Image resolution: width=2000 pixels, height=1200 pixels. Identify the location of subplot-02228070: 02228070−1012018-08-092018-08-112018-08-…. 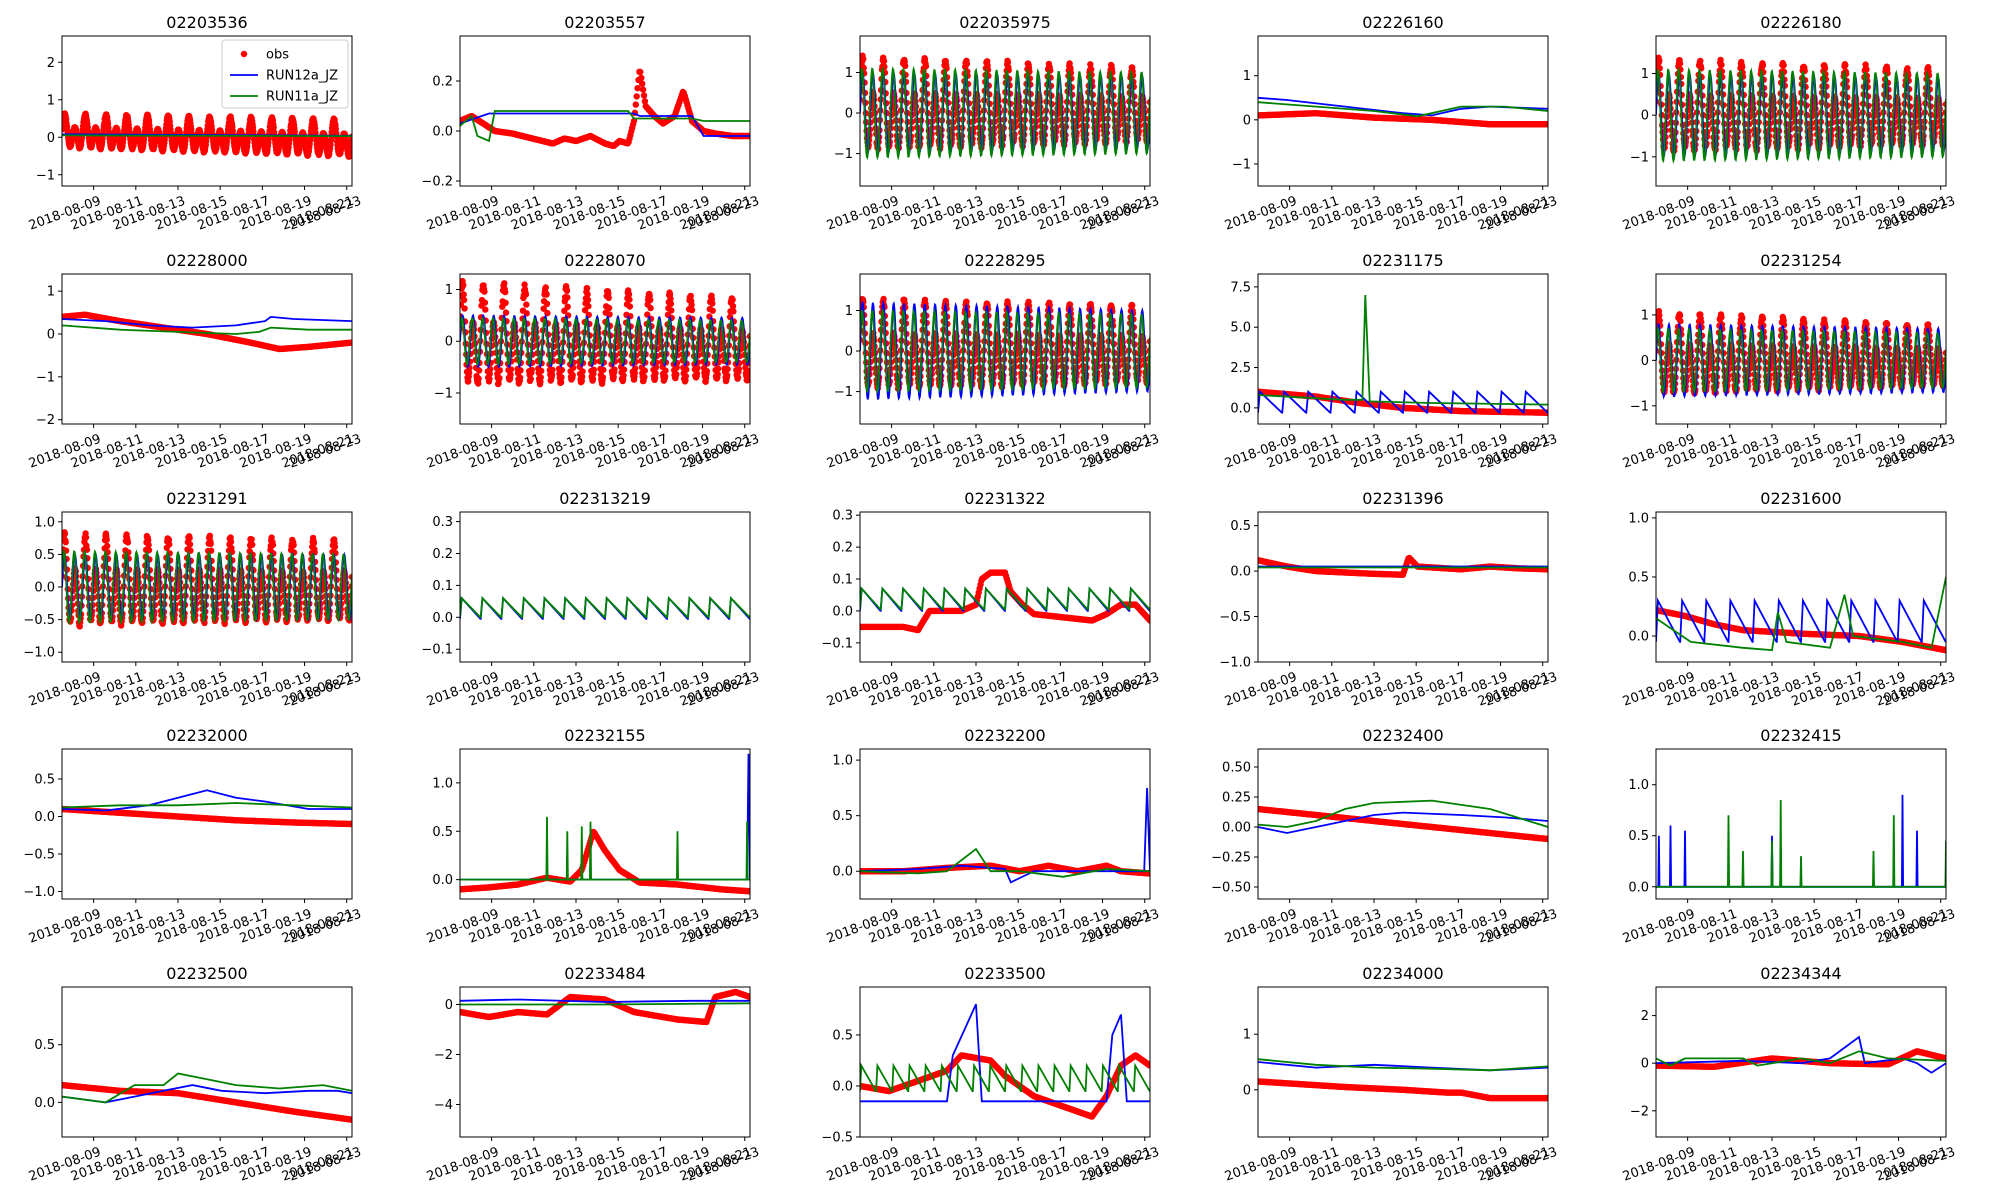
(593, 361).